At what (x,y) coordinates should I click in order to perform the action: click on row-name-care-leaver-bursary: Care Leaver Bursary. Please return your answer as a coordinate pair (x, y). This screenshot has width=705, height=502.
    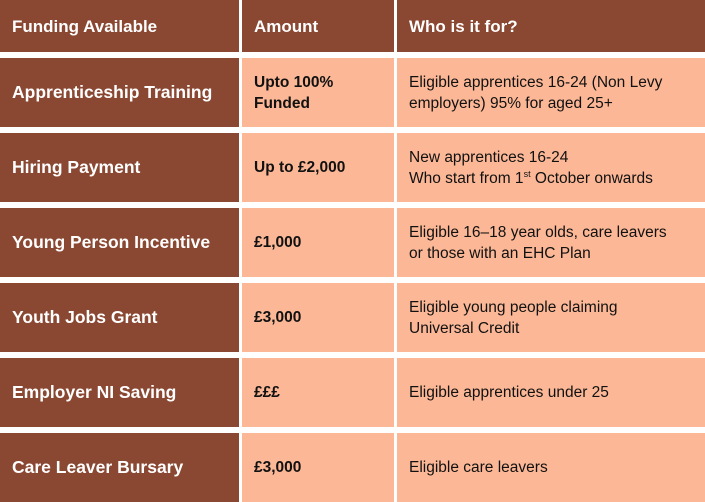
    Looking at the image, I should click on (119, 467).